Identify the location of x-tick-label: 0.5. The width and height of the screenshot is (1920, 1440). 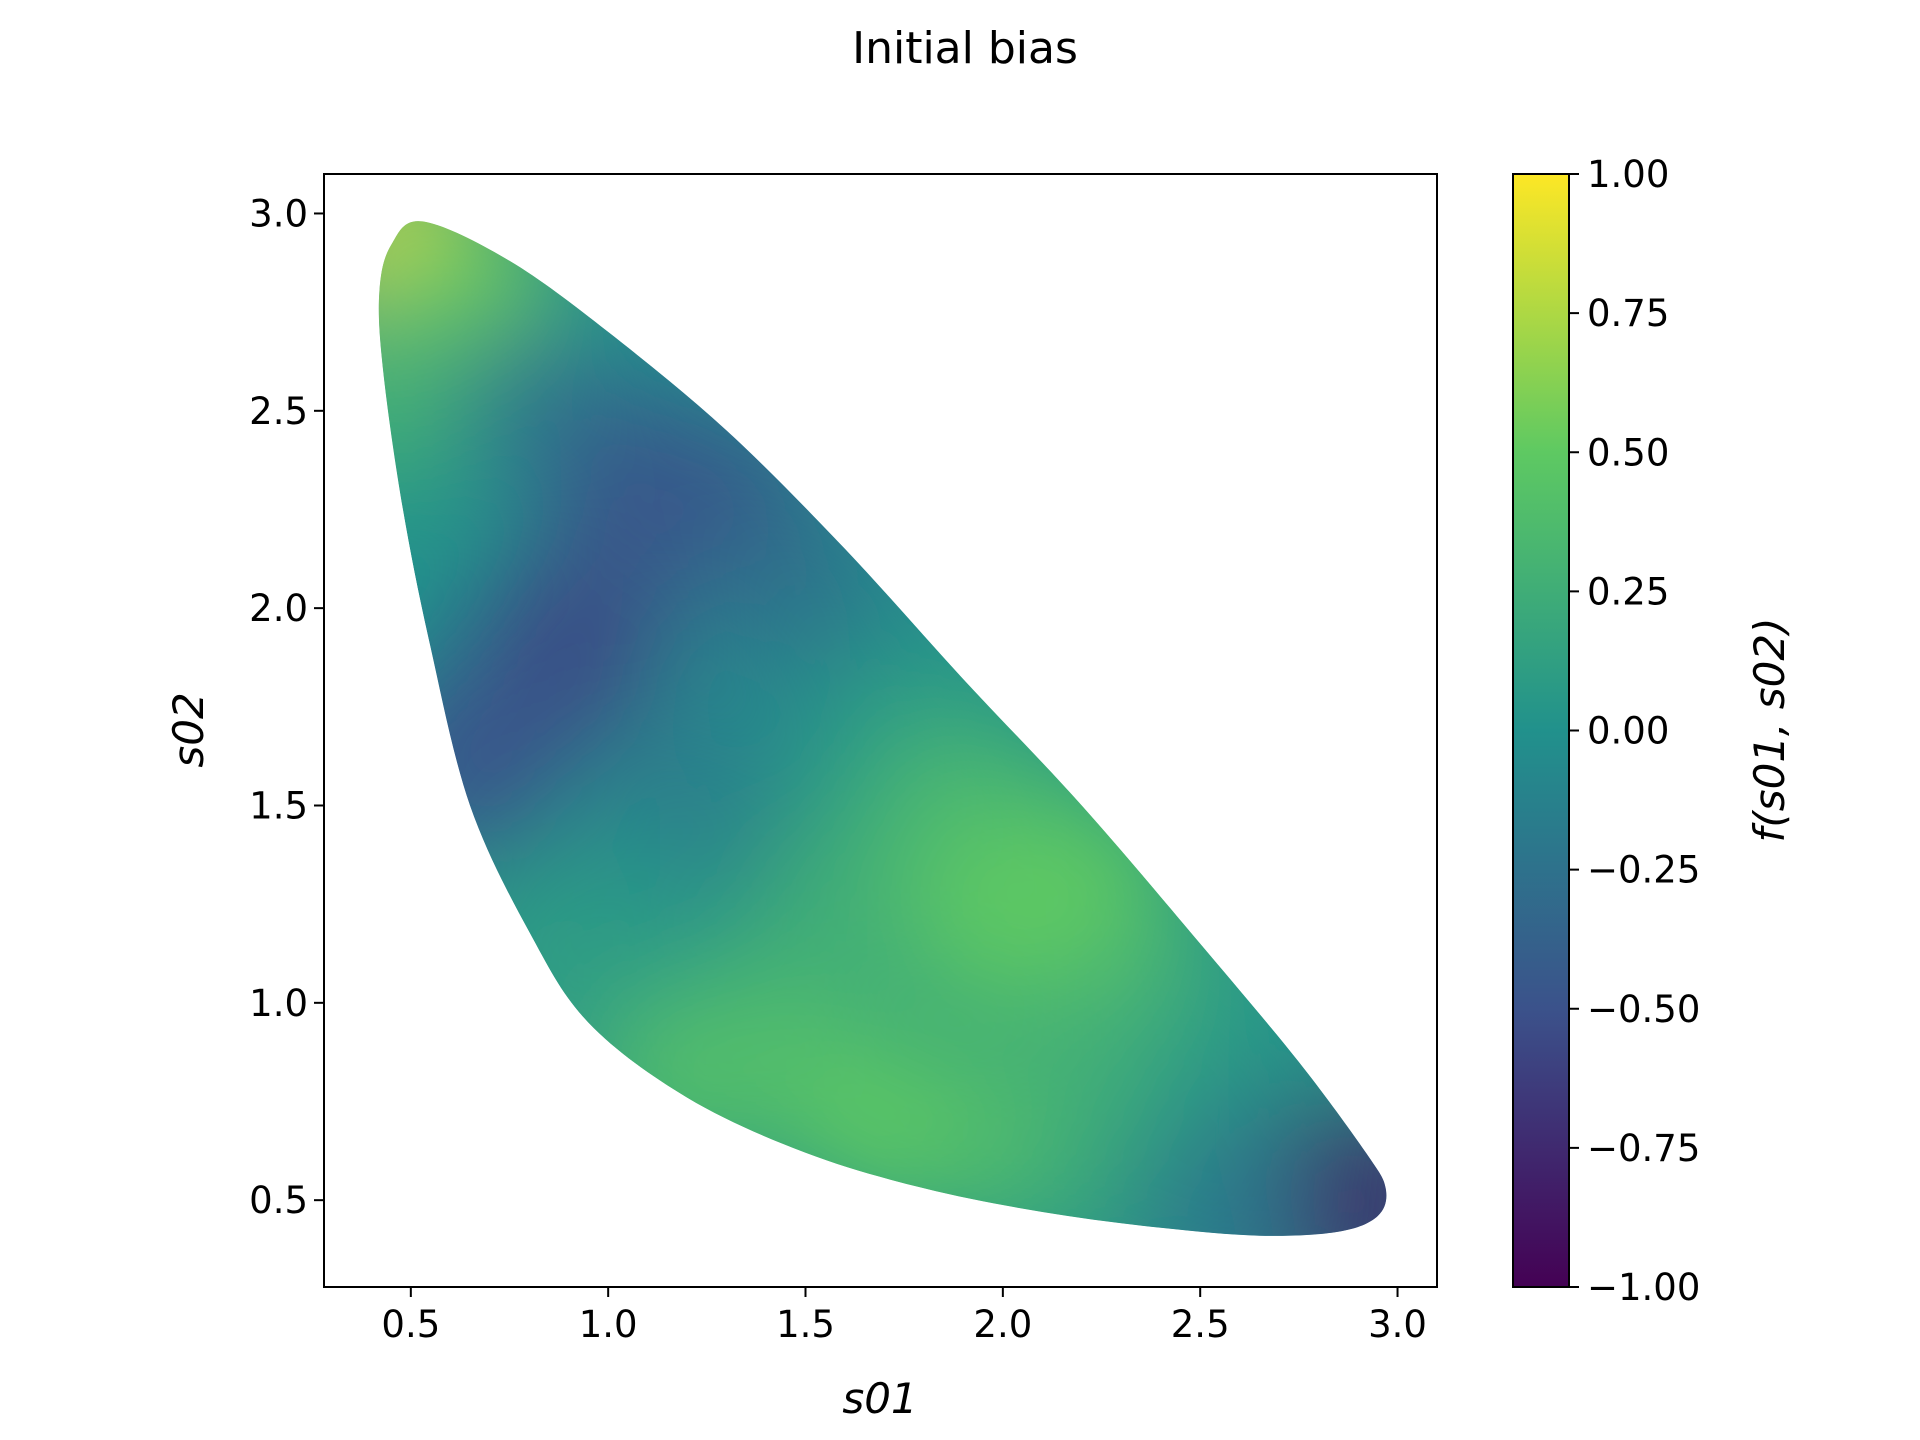
(410, 1324).